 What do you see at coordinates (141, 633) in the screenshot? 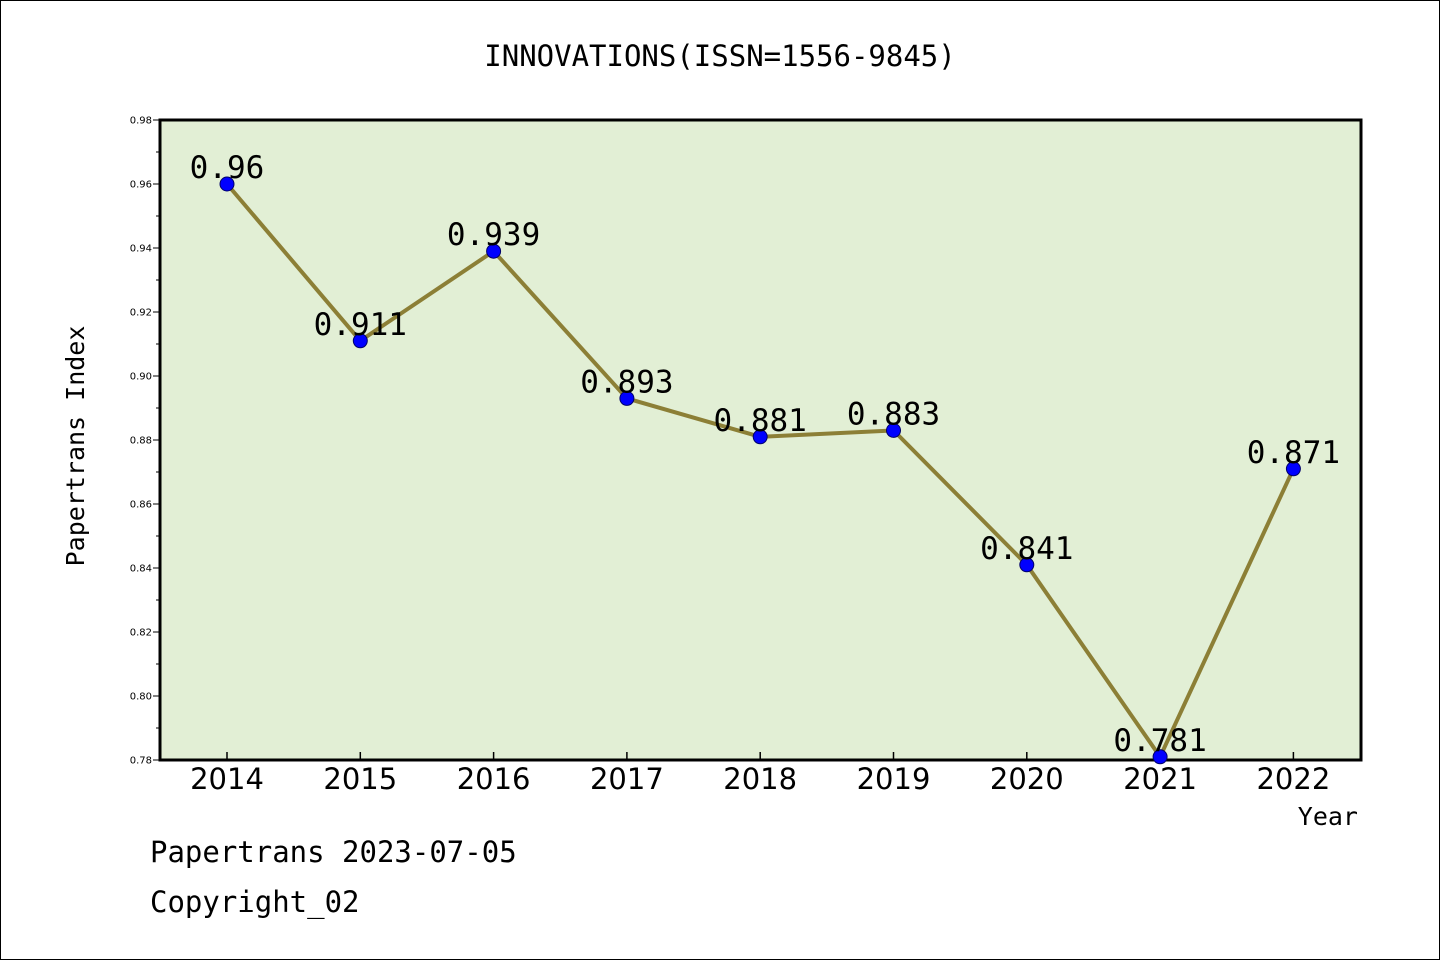
I see `y-tick-label: 0.82` at bounding box center [141, 633].